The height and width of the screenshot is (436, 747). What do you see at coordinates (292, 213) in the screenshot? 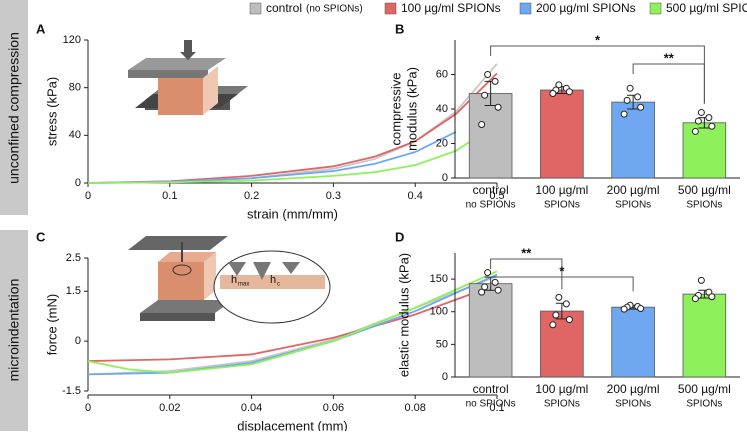
I see `x-axis-label: strain (mm/mm)` at bounding box center [292, 213].